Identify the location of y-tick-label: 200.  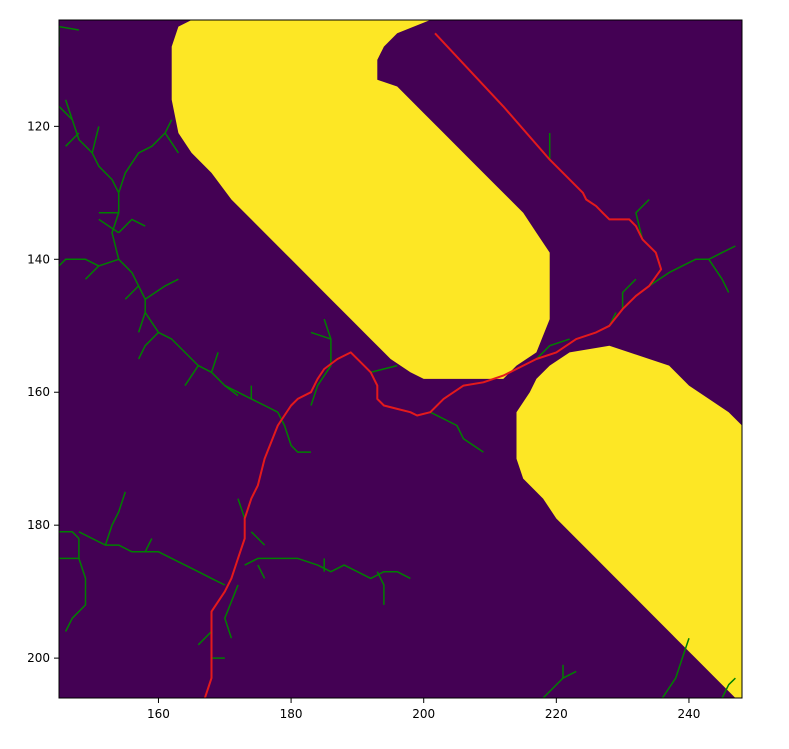
(38, 658).